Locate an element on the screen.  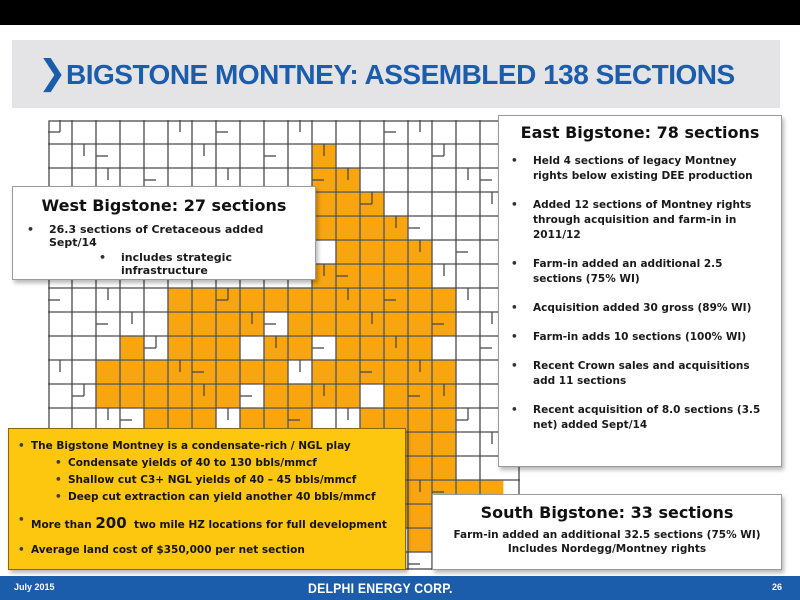
top-black-bar is located at coordinates (400, 12).